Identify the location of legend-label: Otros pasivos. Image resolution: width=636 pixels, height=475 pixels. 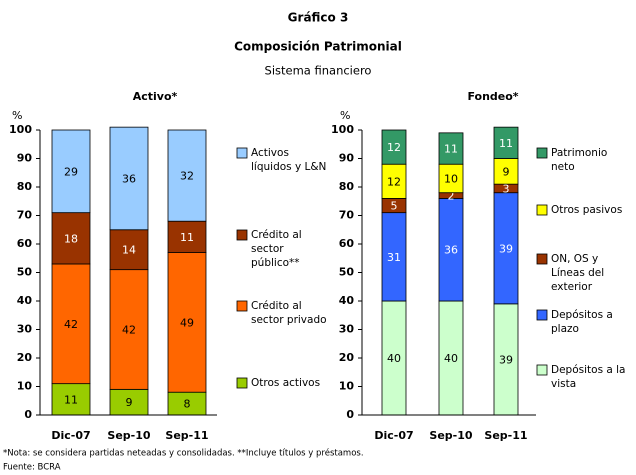
(587, 210).